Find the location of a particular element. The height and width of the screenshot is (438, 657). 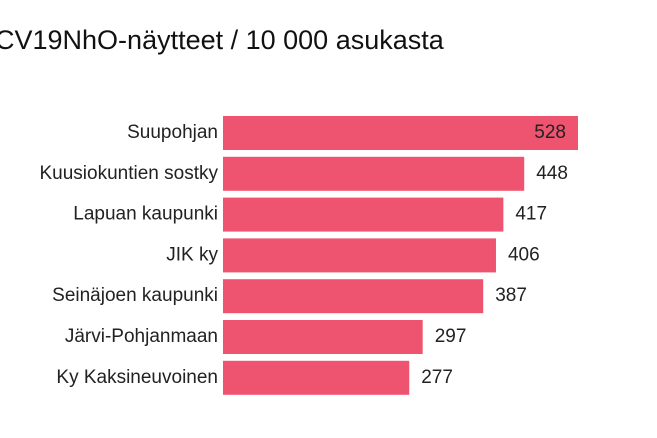

y-tick-label: Suupohjan is located at coordinates (172, 132).